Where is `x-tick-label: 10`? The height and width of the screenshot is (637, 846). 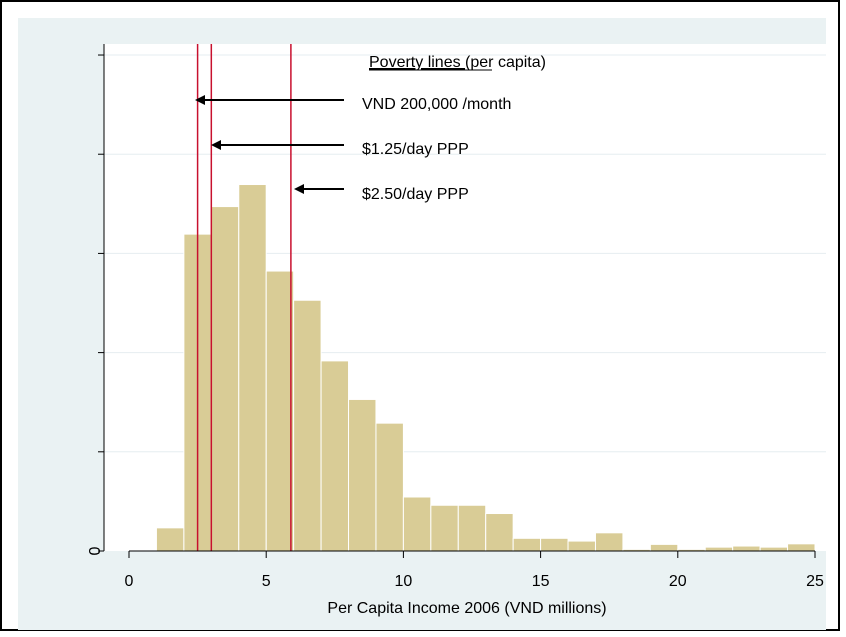
x-tick-label: 10 is located at coordinates (404, 581).